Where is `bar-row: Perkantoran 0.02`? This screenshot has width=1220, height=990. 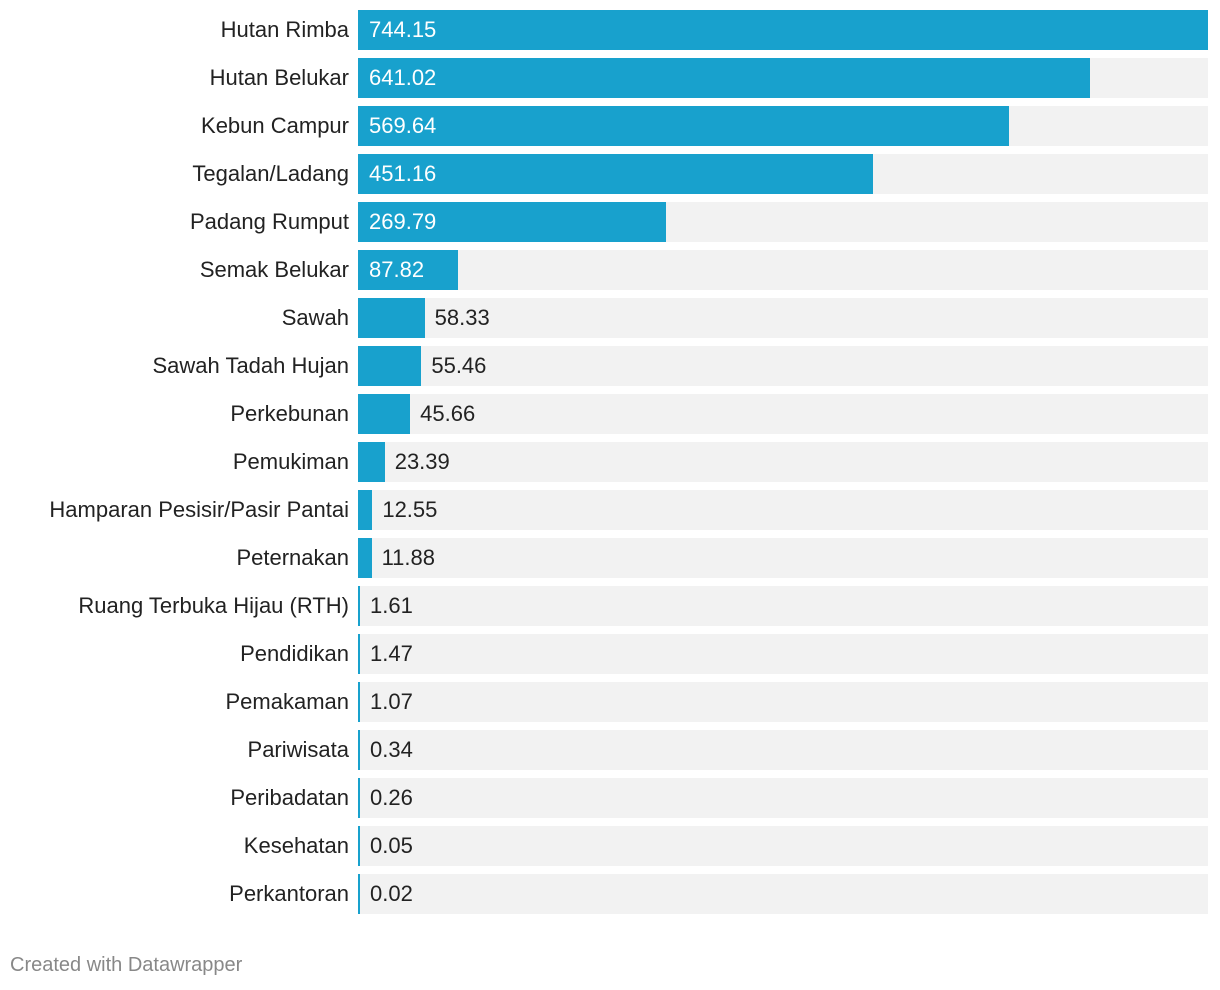
bar-row: Perkantoran 0.02 is located at coordinates (610, 894).